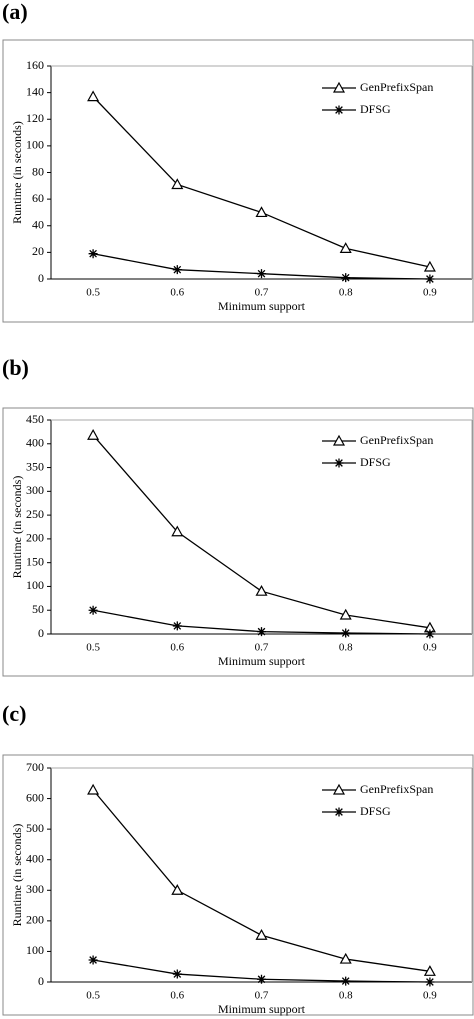  Describe the element at coordinates (38, 198) in the screenshot. I see `y-tick-label: 60` at that location.